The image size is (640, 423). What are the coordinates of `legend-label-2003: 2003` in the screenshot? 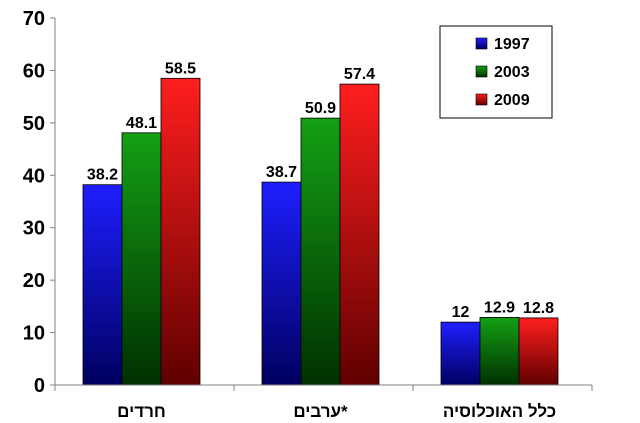 It's located at (512, 72).